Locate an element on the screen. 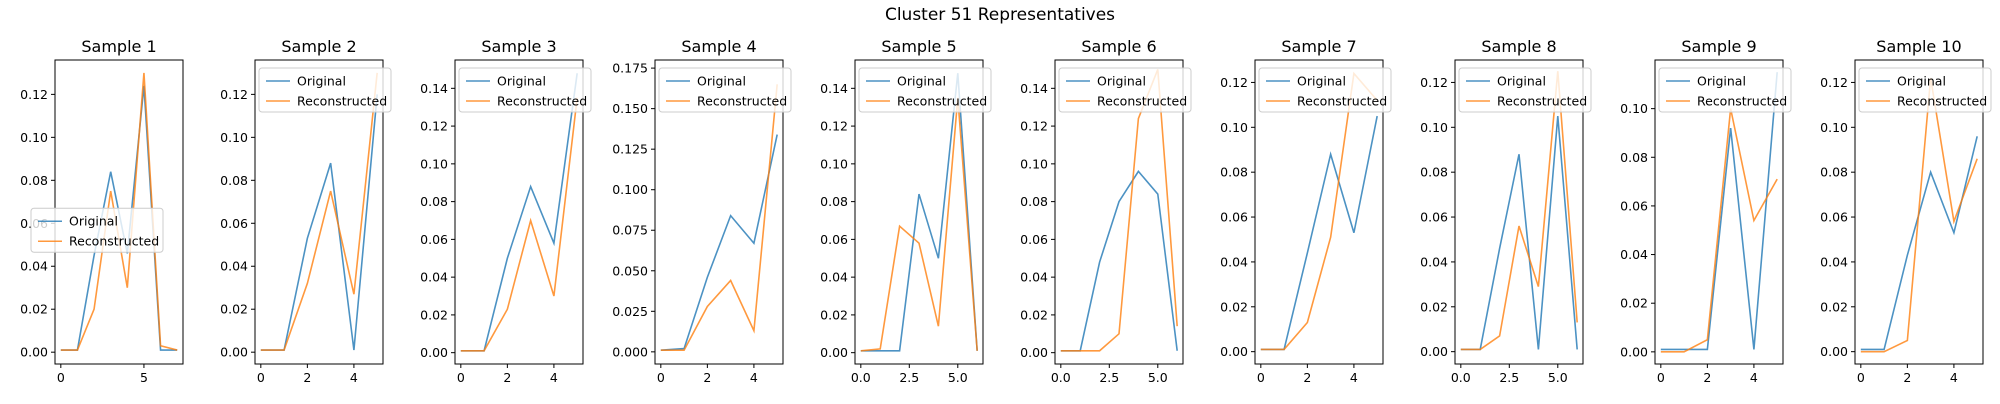  x-tick-label: 2.5 is located at coordinates (1109, 377).